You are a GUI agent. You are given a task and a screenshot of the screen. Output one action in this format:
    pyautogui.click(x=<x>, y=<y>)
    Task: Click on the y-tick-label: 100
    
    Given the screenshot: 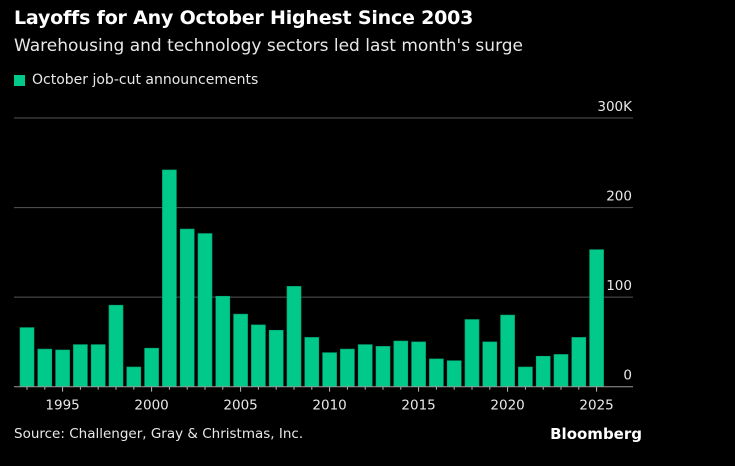 What is the action you would take?
    pyautogui.click(x=619, y=286)
    